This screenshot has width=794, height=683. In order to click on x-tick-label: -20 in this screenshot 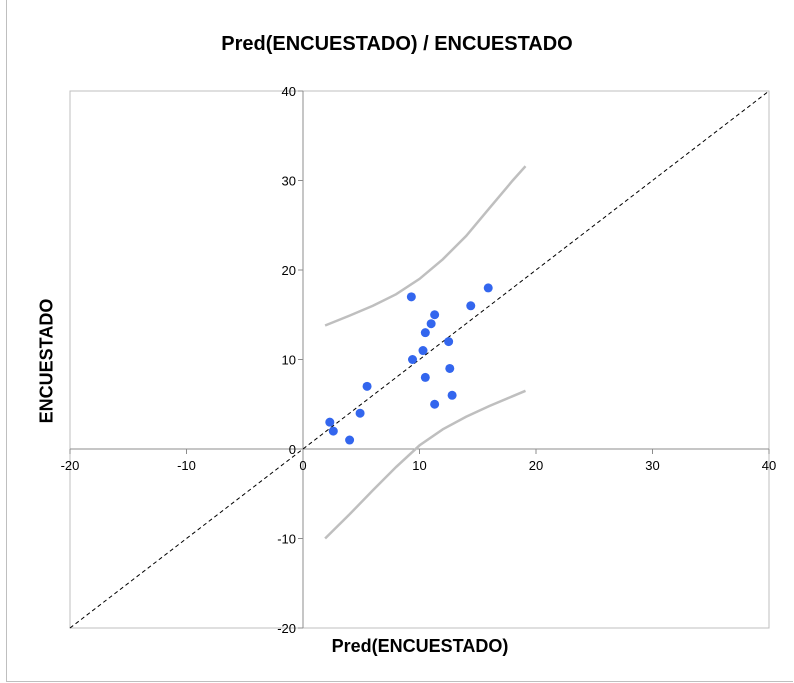, I will do `click(70, 465)`.